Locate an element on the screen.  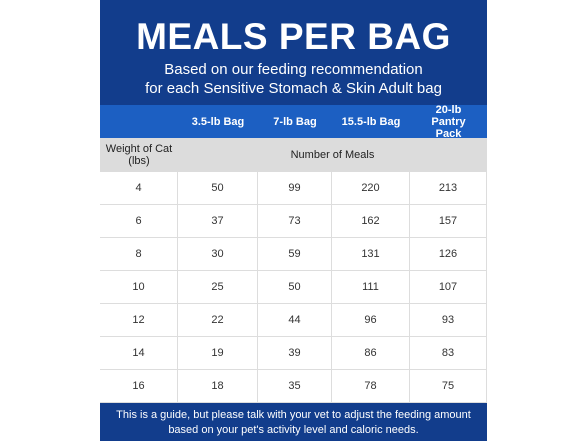
table-cell-text: 111 is located at coordinates (370, 287).